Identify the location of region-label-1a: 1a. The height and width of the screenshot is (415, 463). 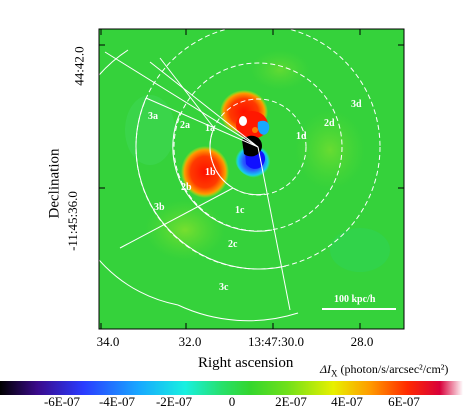
(210, 128).